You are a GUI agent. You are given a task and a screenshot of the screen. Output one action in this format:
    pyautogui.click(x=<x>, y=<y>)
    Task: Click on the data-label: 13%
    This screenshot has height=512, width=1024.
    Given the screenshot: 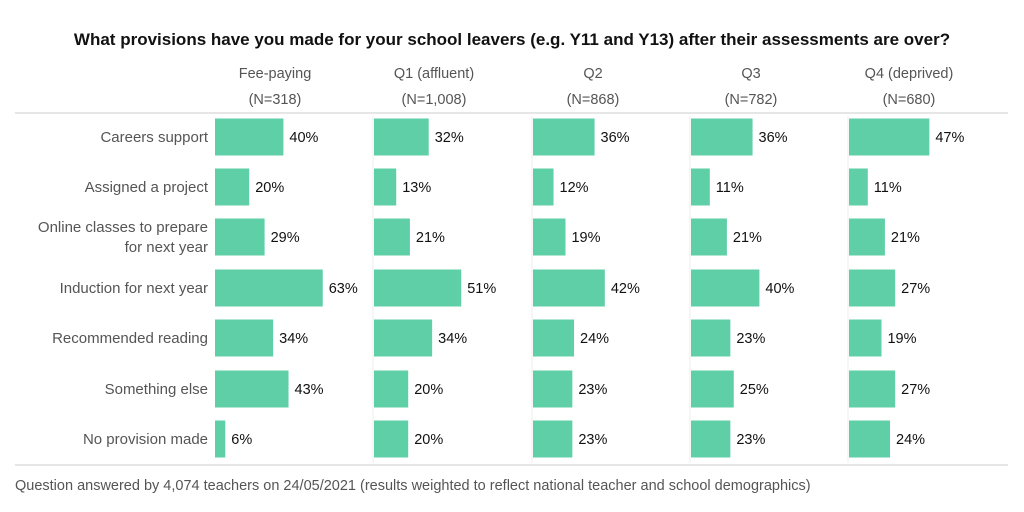 What is the action you would take?
    pyautogui.click(x=416, y=188)
    